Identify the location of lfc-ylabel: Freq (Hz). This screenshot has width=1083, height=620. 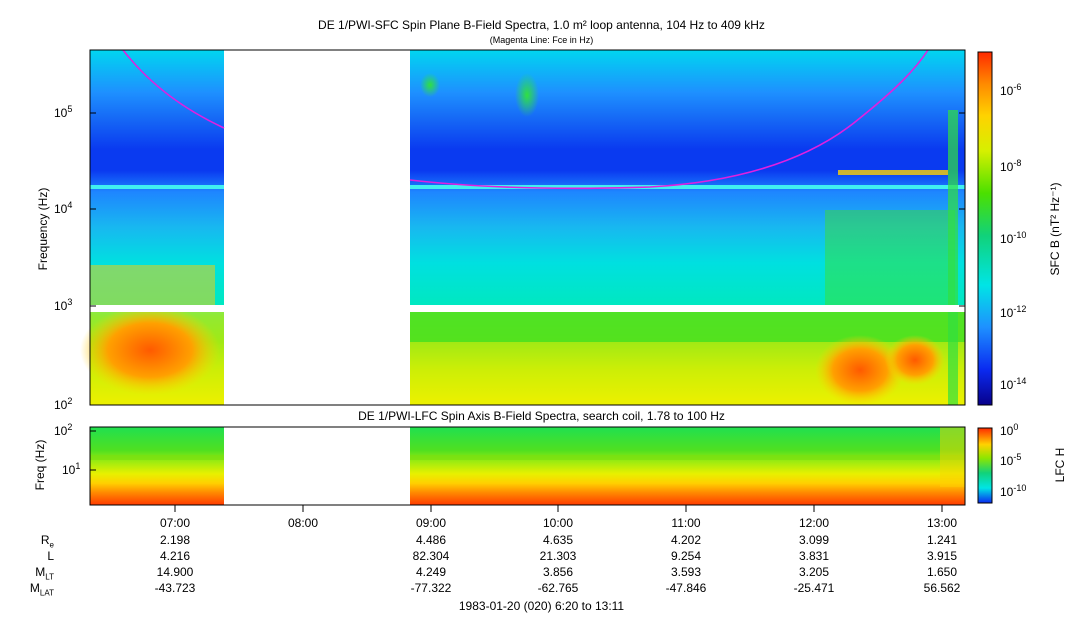
(40, 465).